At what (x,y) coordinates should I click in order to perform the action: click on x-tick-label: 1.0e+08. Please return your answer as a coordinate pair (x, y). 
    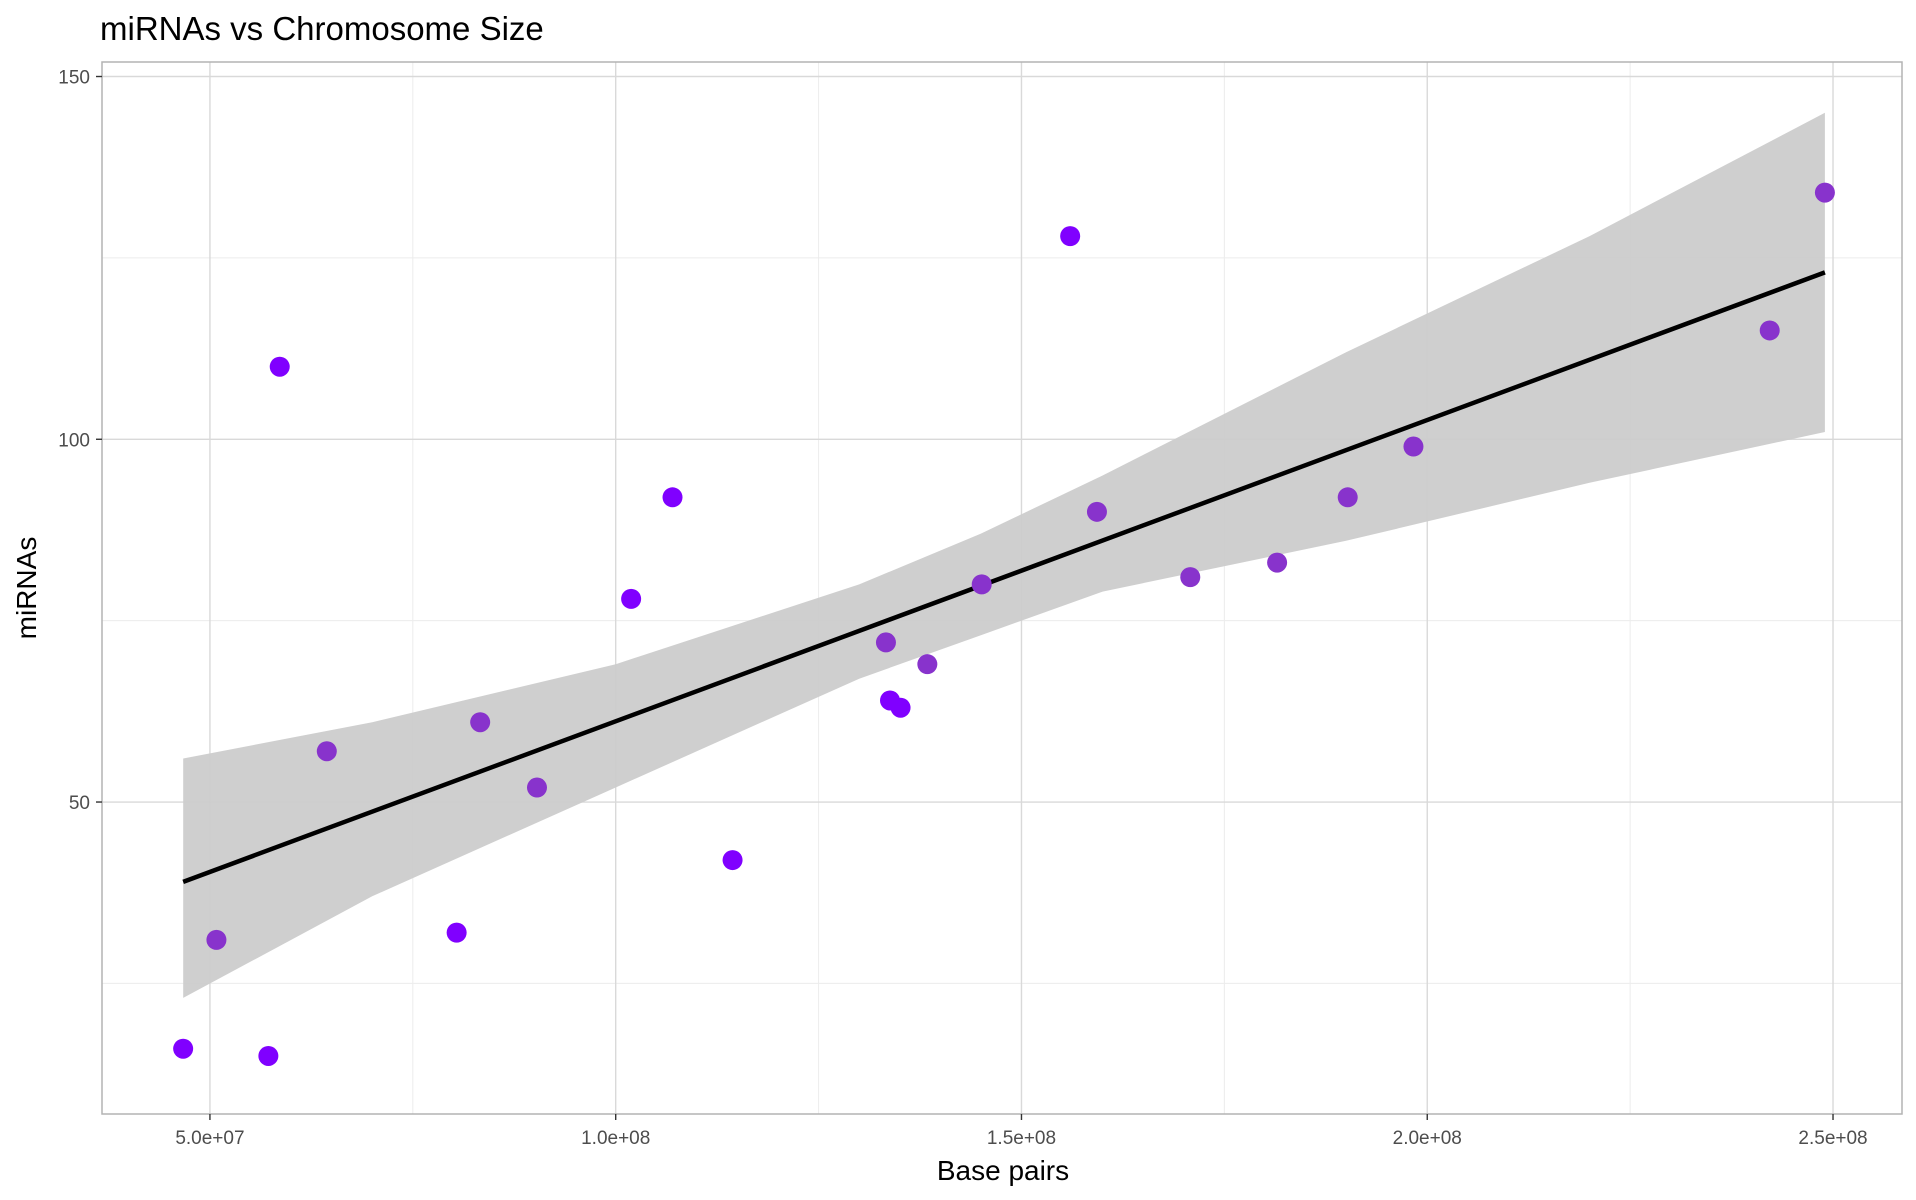
    Looking at the image, I should click on (615, 1138).